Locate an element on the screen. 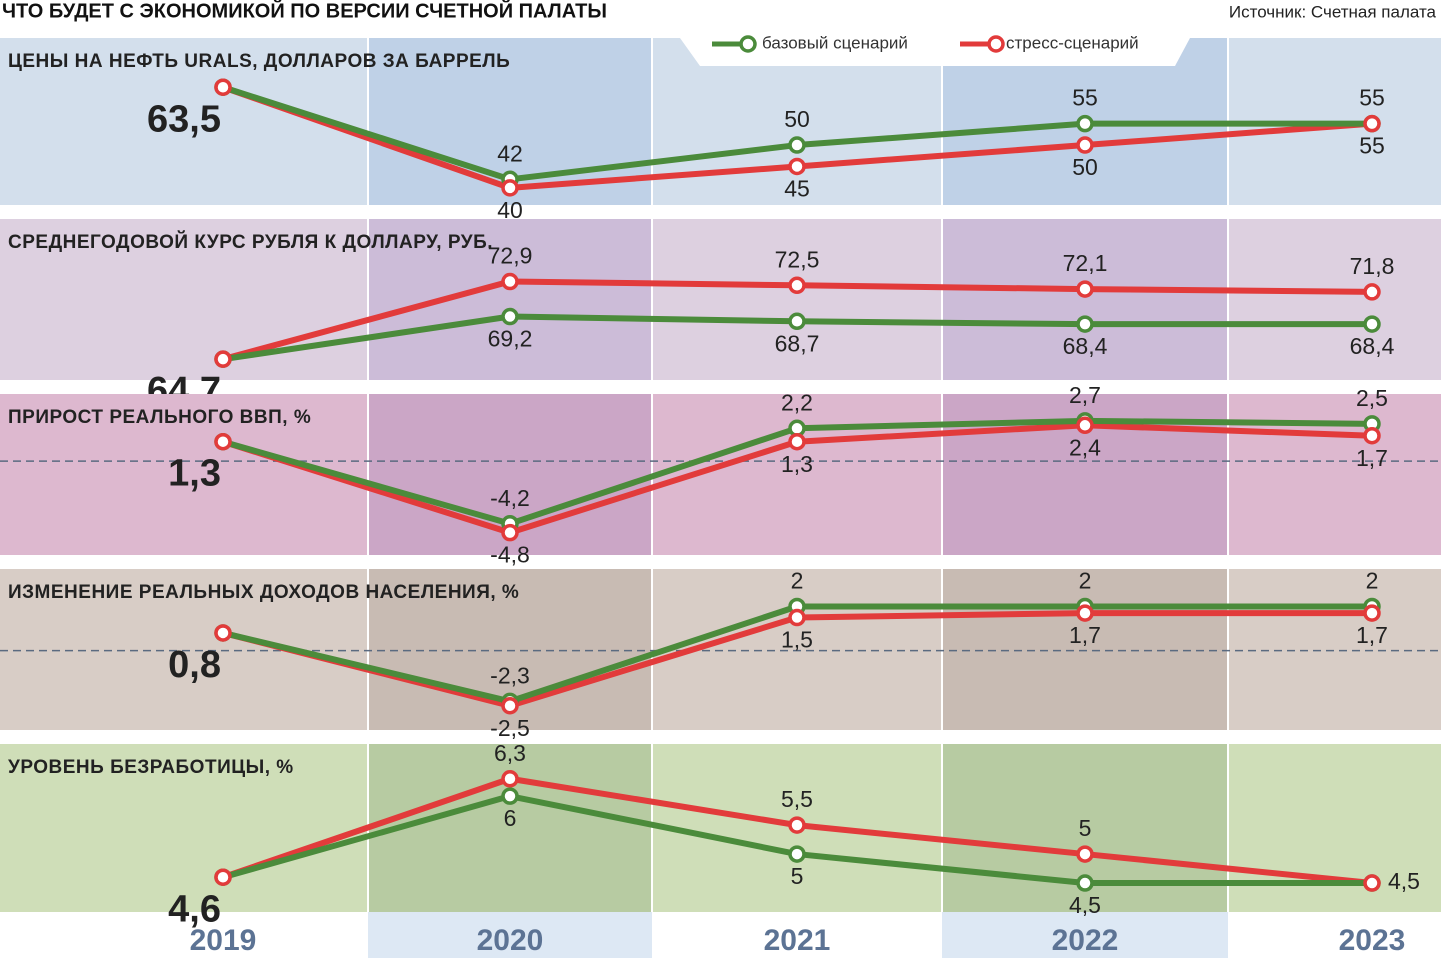 The width and height of the screenshot is (1441, 958). value-label: 2,5 is located at coordinates (1372, 398).